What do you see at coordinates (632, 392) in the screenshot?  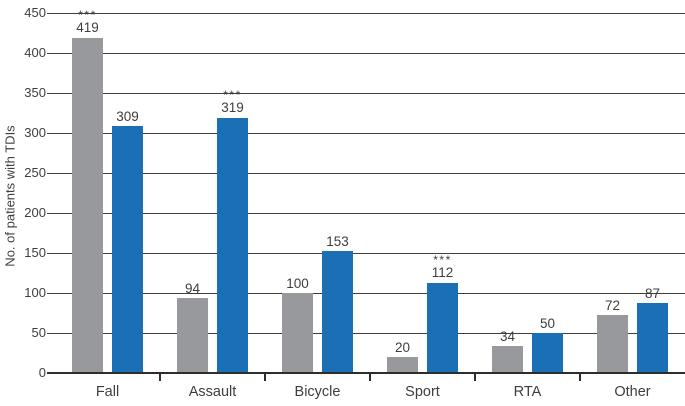 I see `x-category-label: Other` at bounding box center [632, 392].